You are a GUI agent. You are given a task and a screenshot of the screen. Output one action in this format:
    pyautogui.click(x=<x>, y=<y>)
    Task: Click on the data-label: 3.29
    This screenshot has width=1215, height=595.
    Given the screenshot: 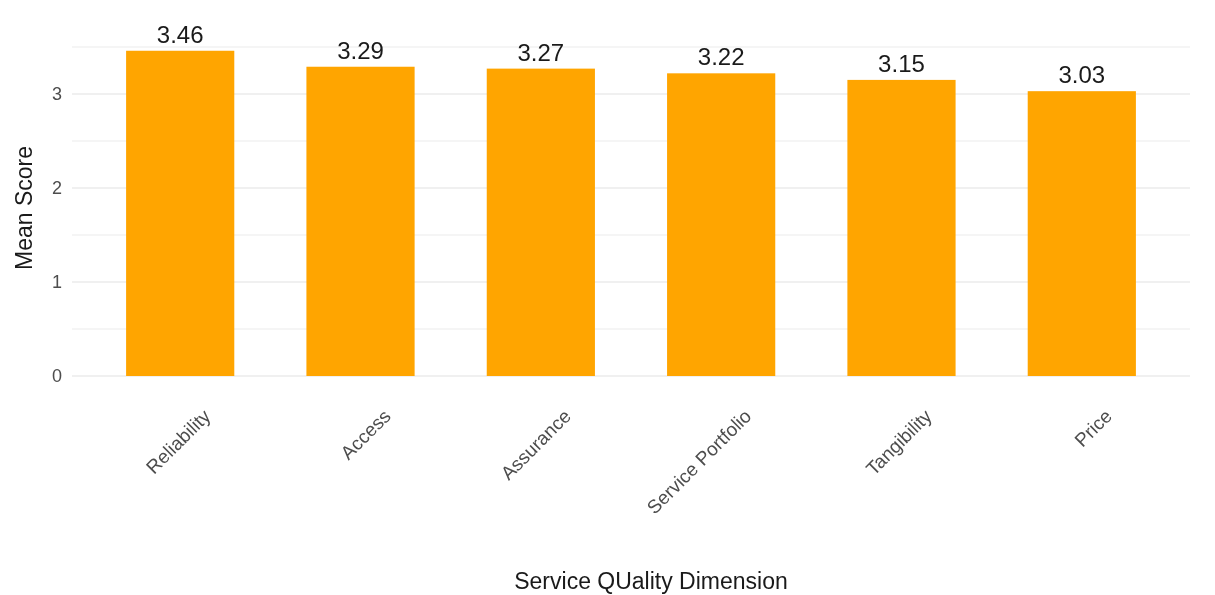 What is the action you would take?
    pyautogui.click(x=360, y=50)
    